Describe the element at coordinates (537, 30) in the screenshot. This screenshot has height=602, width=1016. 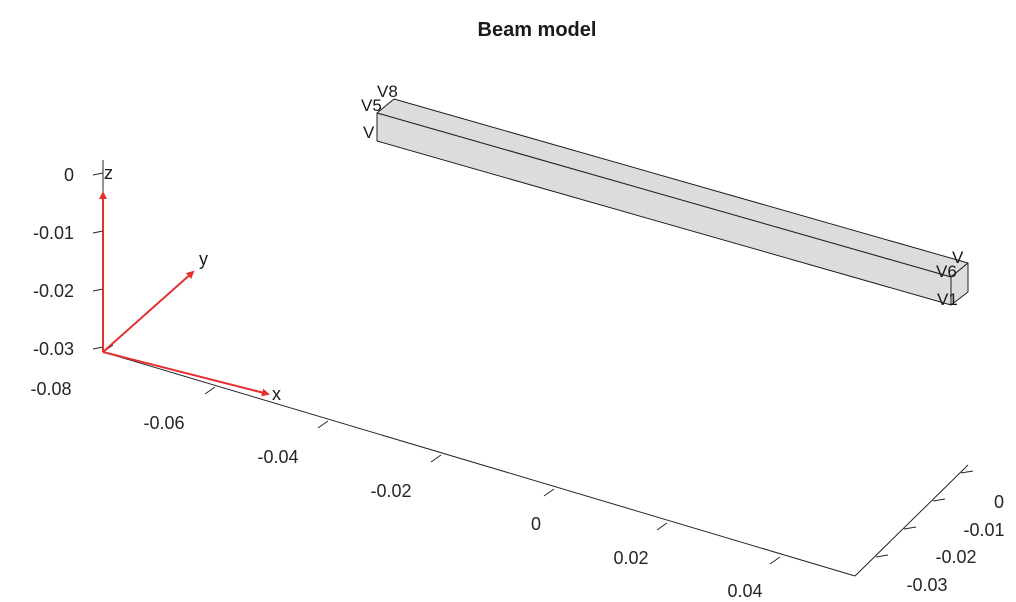
I see `figure-title: Beam model` at that location.